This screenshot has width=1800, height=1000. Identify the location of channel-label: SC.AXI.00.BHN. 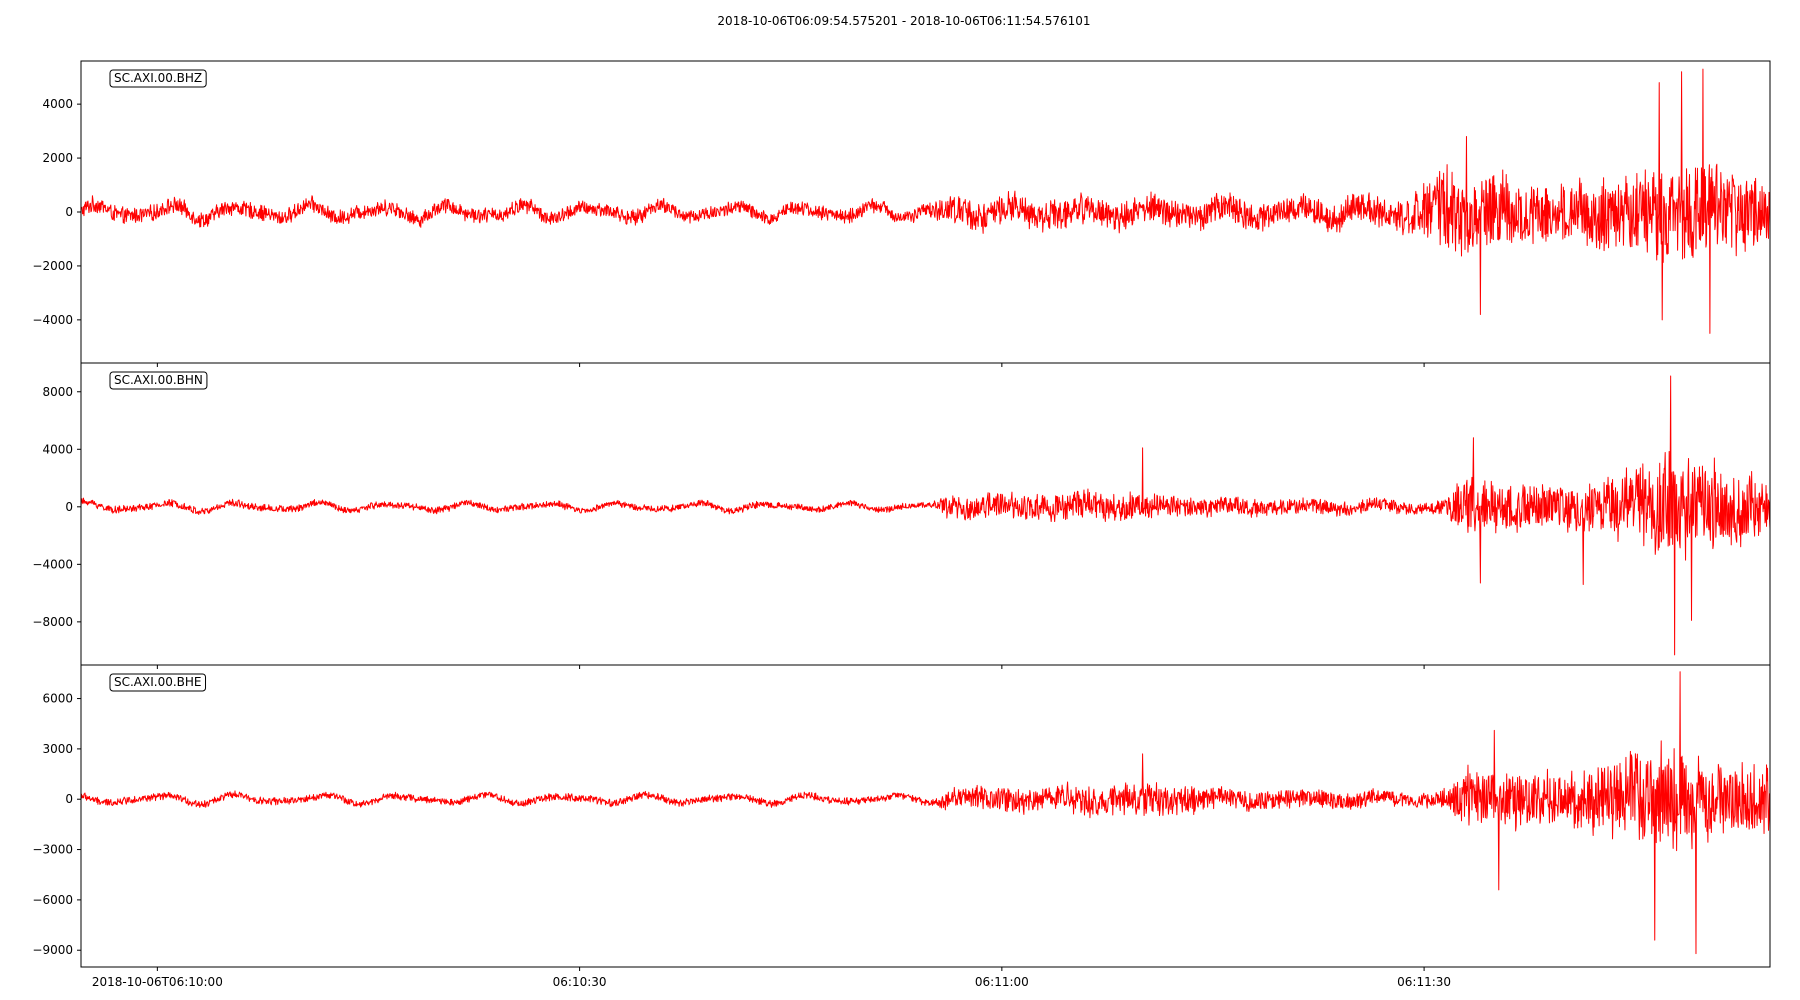
(158, 380).